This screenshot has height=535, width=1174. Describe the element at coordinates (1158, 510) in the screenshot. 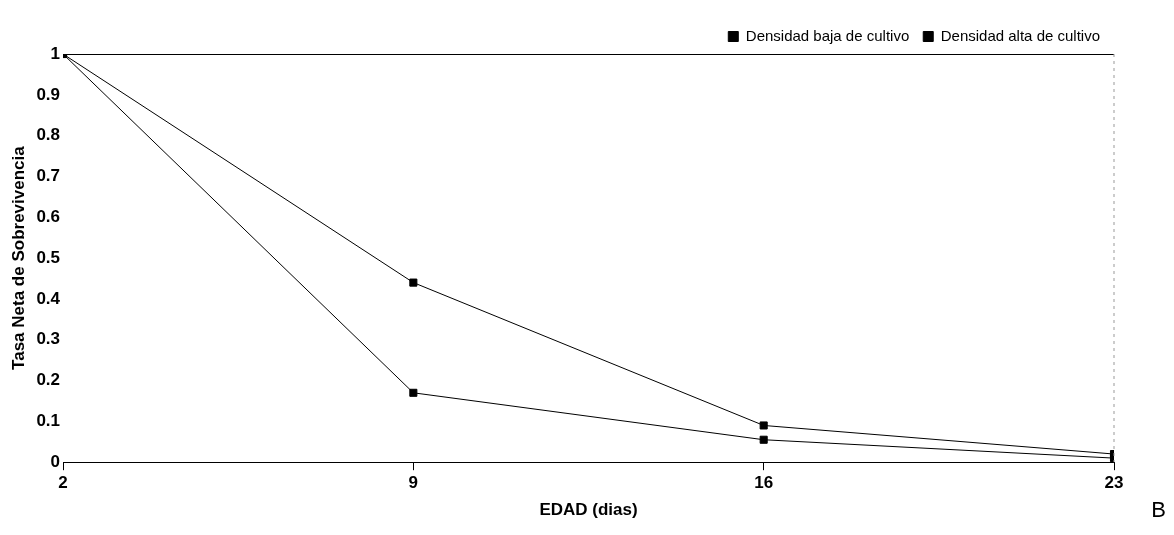

I see `text: B` at that location.